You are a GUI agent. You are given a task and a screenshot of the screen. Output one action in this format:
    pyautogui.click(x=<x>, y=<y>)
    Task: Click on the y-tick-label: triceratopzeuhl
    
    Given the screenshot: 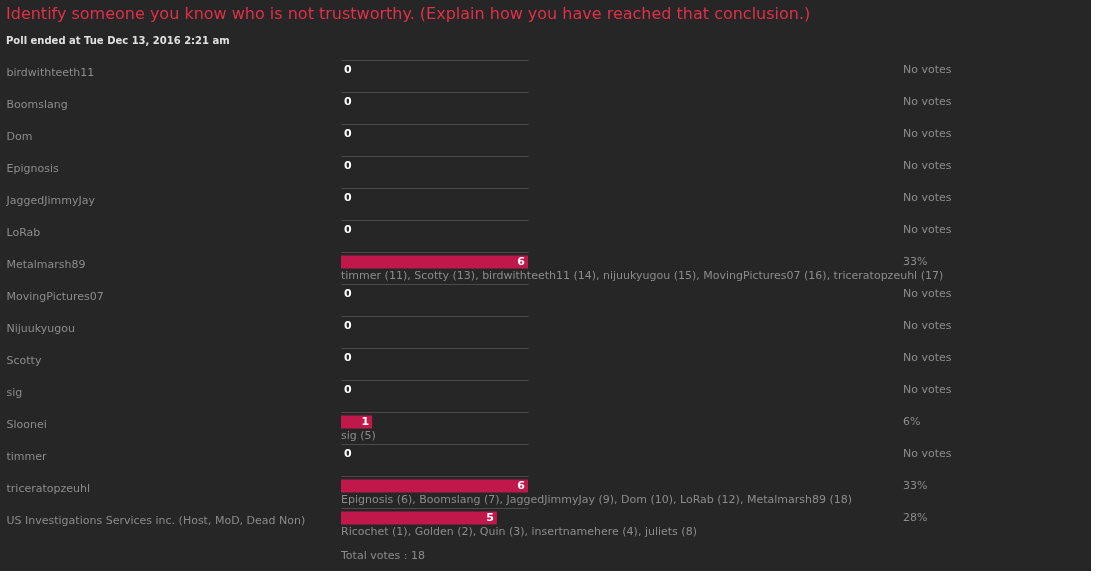 What is the action you would take?
    pyautogui.click(x=48, y=488)
    